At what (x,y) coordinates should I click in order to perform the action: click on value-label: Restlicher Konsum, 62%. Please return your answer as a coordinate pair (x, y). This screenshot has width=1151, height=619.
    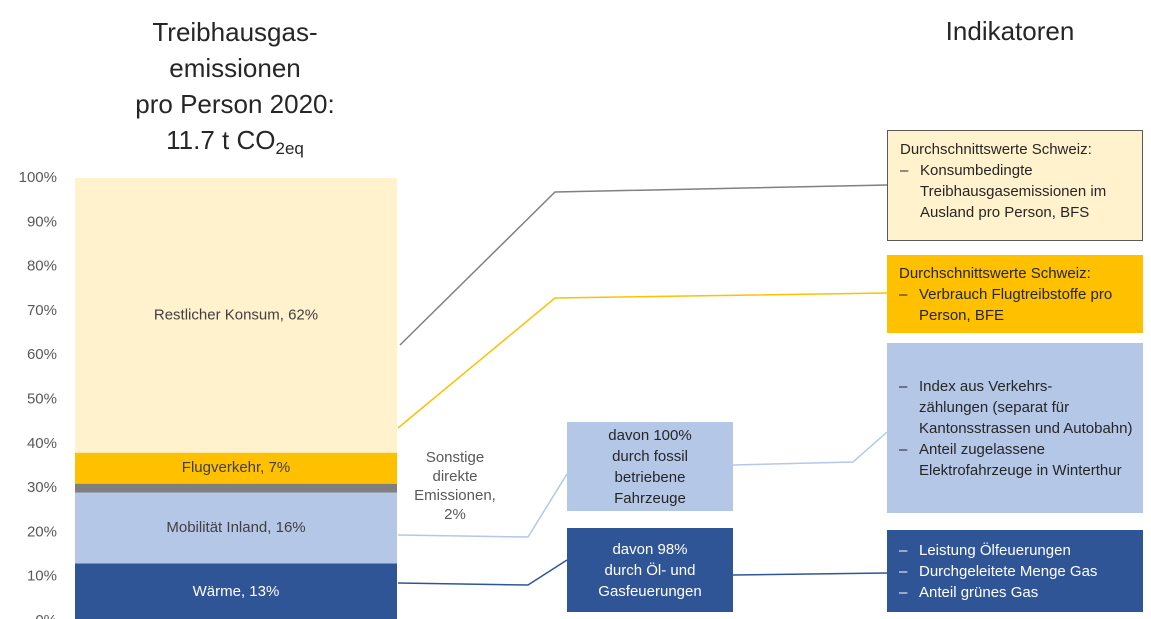
    Looking at the image, I should click on (236, 314).